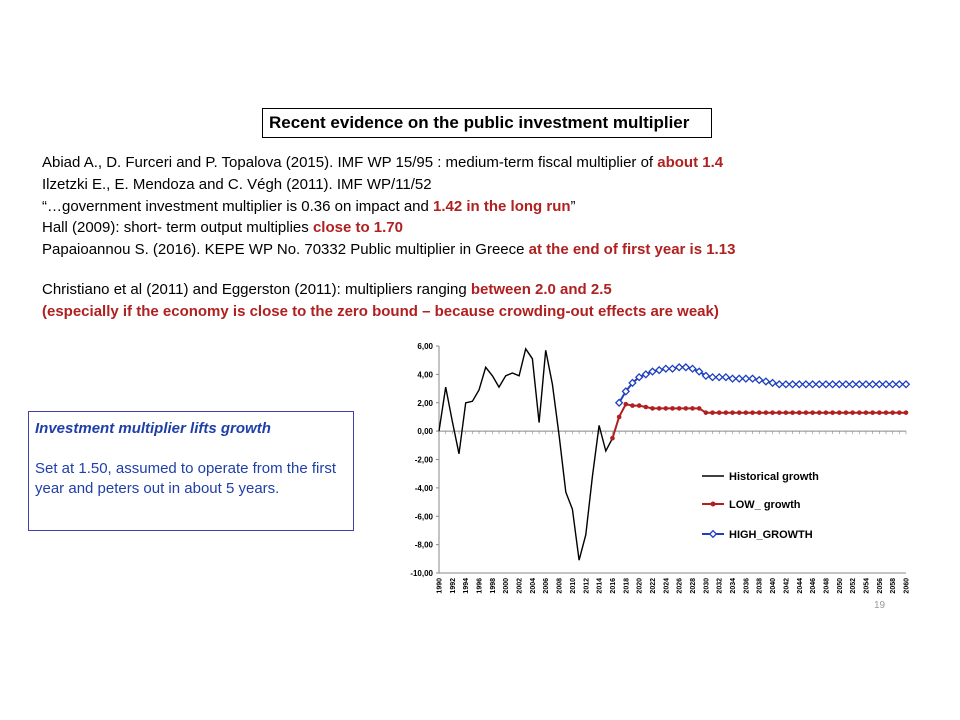 This screenshot has height=720, width=960. Describe the element at coordinates (421, 573) in the screenshot. I see `y-tick-label: -10,00` at that location.